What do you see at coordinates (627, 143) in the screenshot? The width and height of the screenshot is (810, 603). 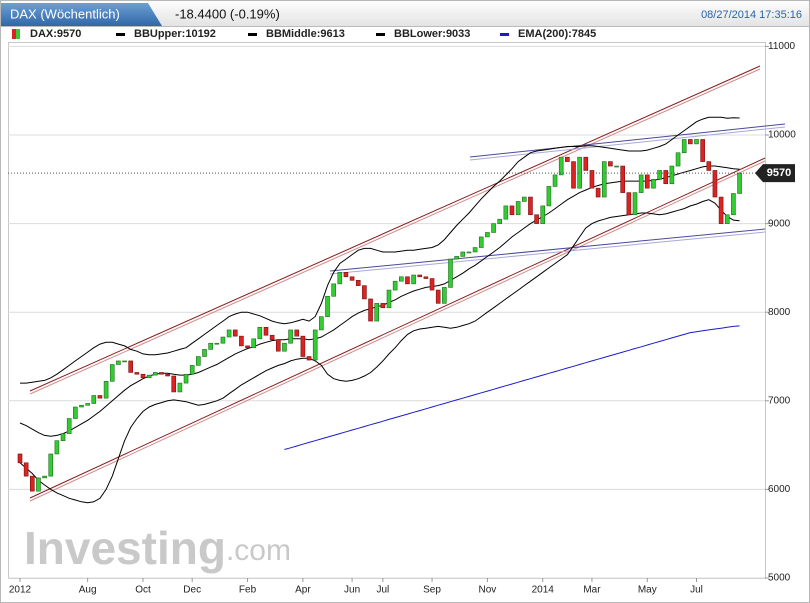 I see `resistance-line-shadow` at bounding box center [627, 143].